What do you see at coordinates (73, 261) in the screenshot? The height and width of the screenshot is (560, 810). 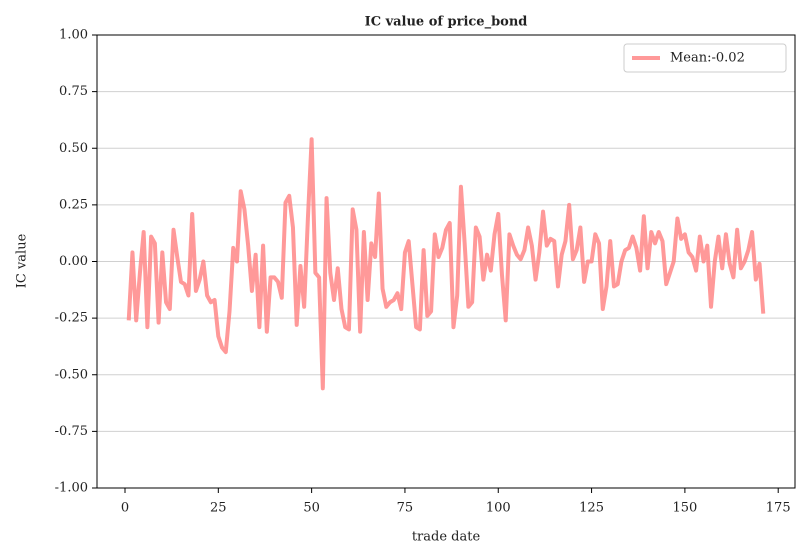 I see `y-tick-label: 0.00` at bounding box center [73, 261].